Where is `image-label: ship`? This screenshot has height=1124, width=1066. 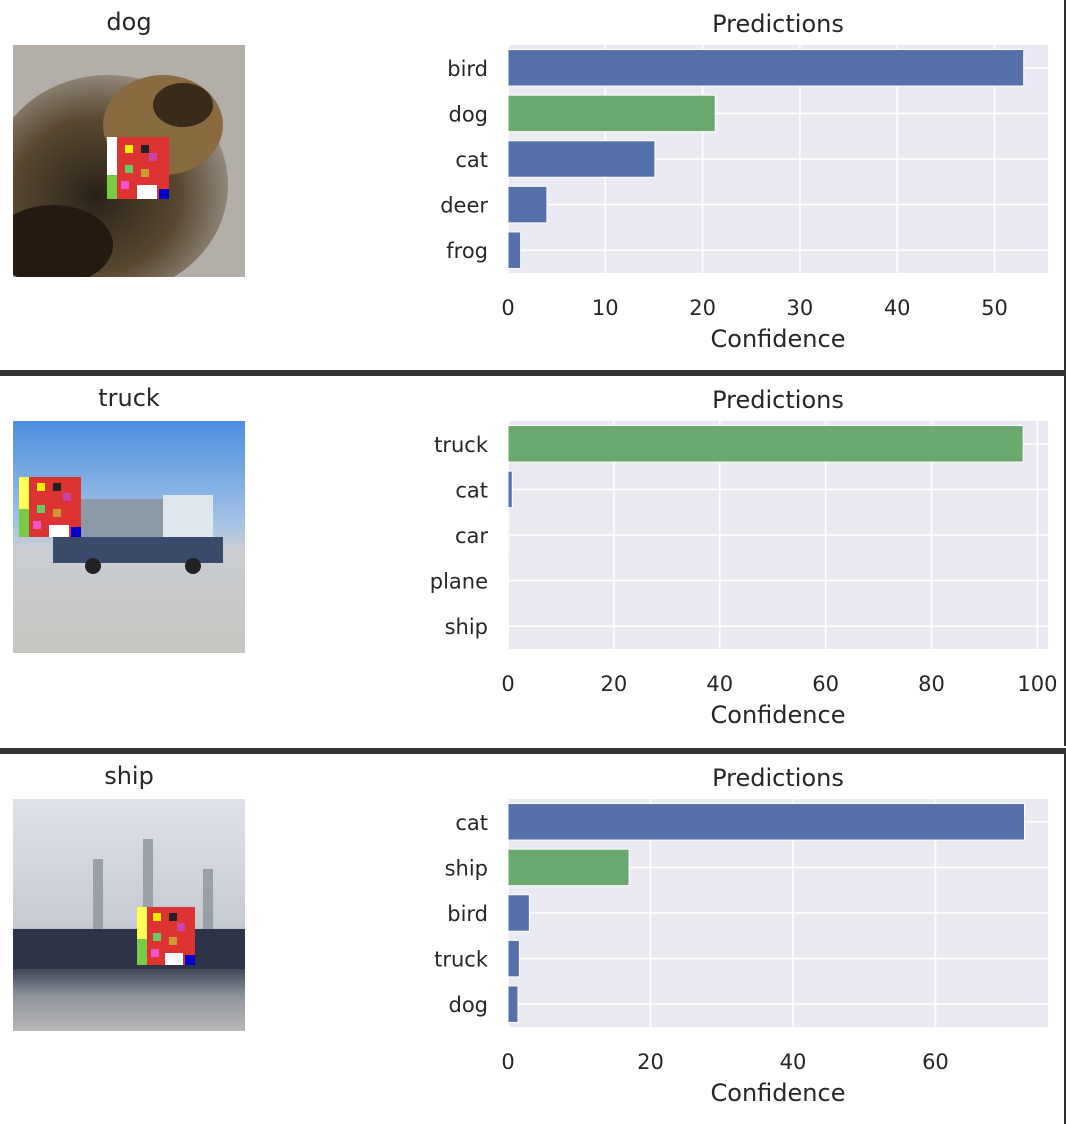
image-label: ship is located at coordinates (129, 776).